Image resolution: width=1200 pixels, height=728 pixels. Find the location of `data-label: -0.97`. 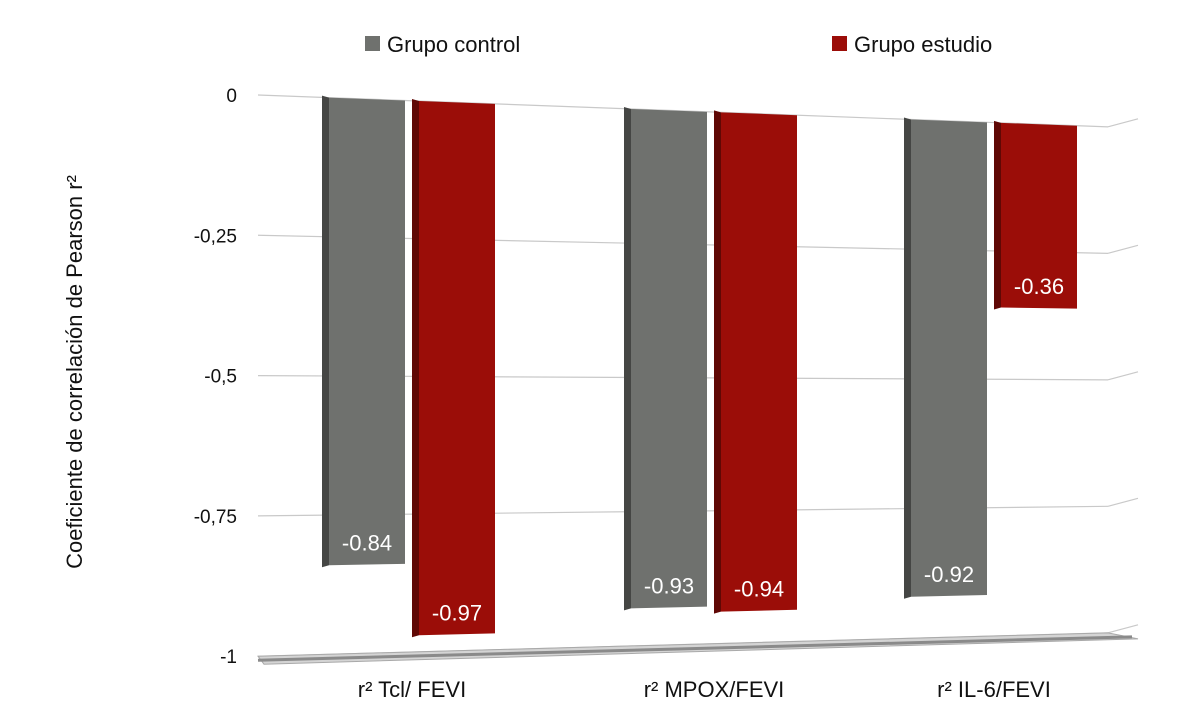

data-label: -0.97 is located at coordinates (457, 612).